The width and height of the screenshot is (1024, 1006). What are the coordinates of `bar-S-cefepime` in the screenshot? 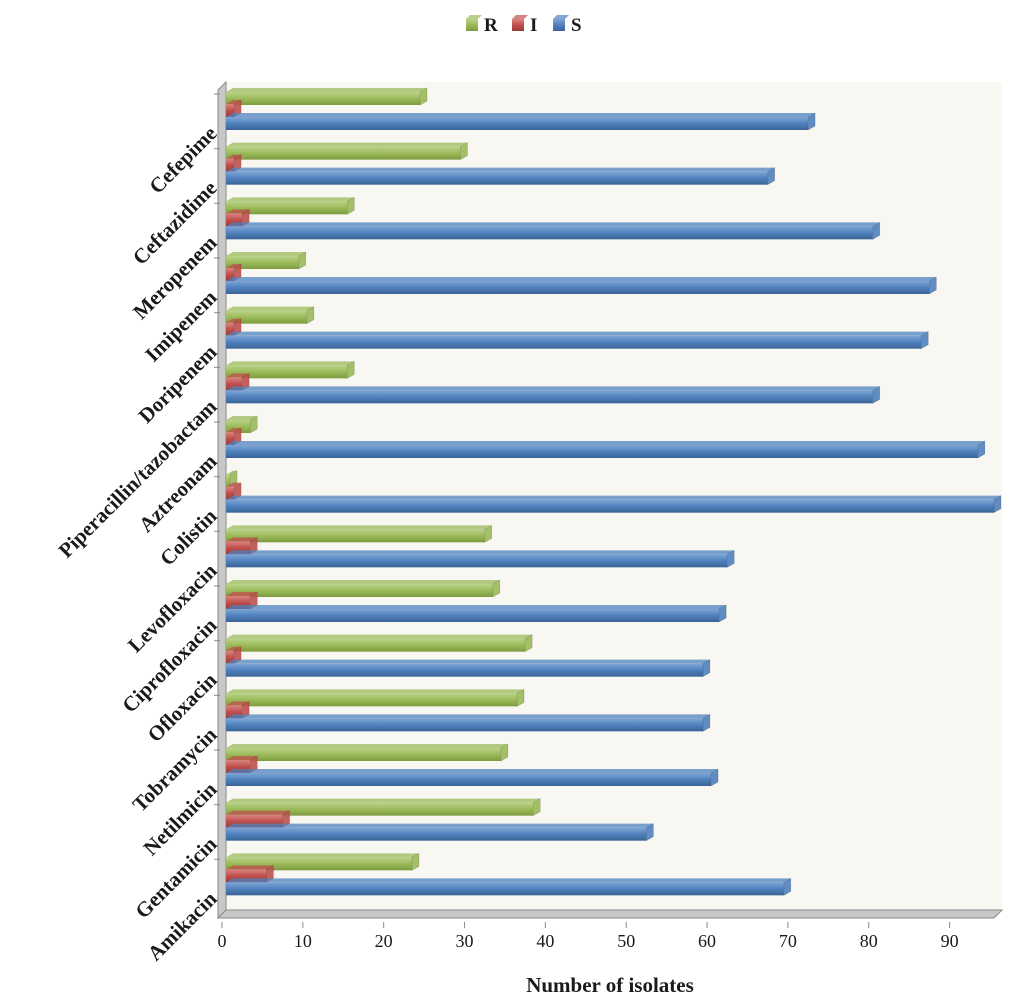 It's located at (521, 121).